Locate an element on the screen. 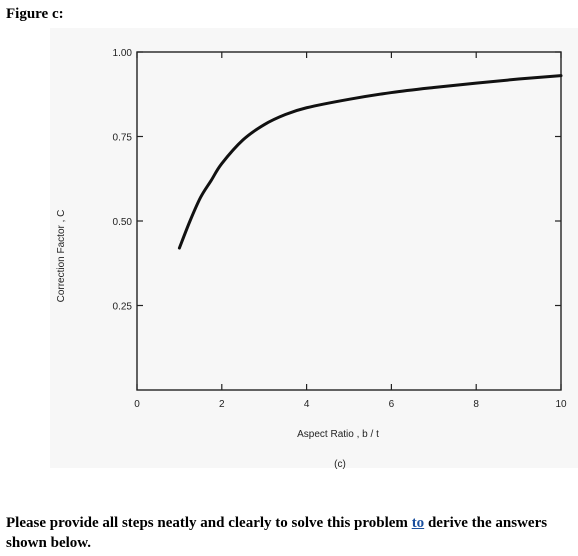 The height and width of the screenshot is (556, 578). x-tick-label: 6 is located at coordinates (392, 404).